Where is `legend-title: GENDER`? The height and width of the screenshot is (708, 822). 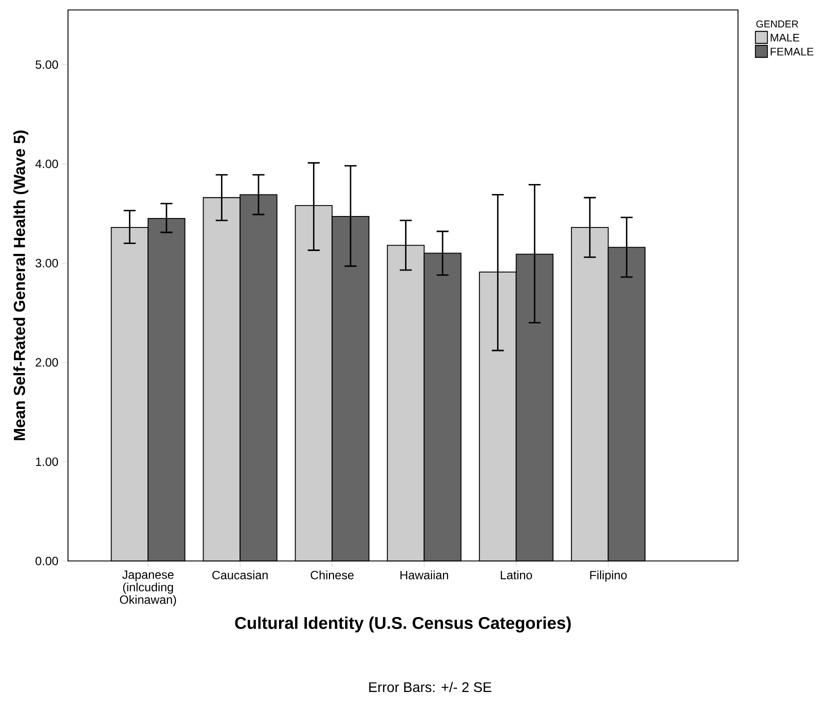
legend-title: GENDER is located at coordinates (777, 24).